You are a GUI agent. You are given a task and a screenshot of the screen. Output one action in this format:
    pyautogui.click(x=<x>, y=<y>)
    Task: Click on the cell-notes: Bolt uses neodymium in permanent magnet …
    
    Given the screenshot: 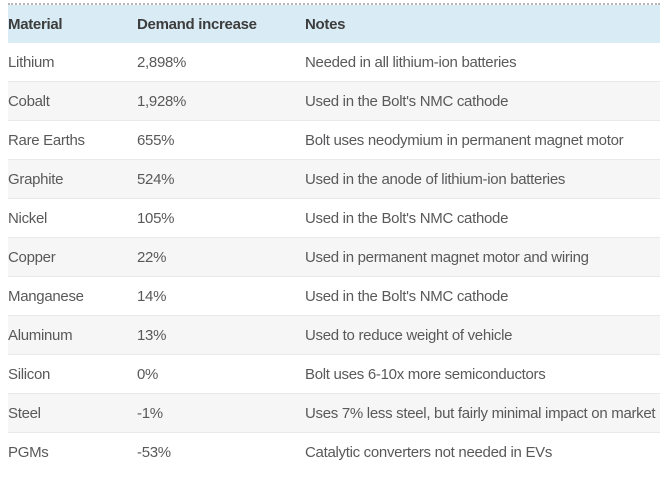 What is the action you would take?
    pyautogui.click(x=482, y=140)
    